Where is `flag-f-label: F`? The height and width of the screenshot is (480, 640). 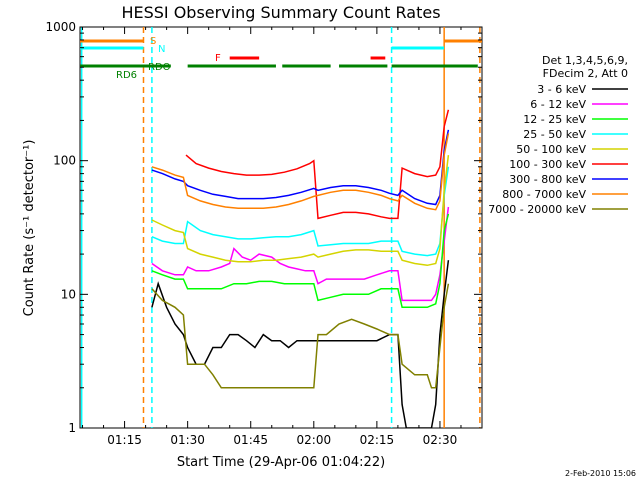
flag-f-label: F is located at coordinates (218, 58).